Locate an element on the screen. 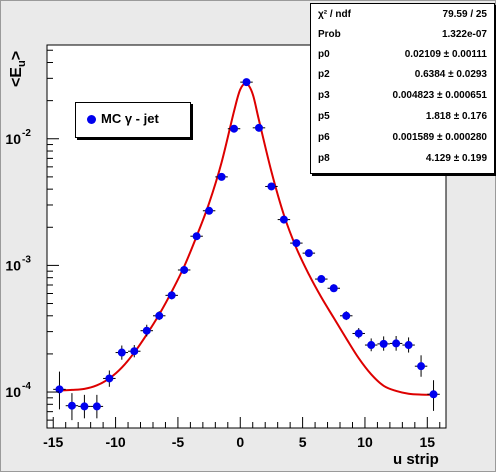 Image resolution: width=496 pixels, height=472 pixels. x-tick-label: 0 is located at coordinates (240, 442).